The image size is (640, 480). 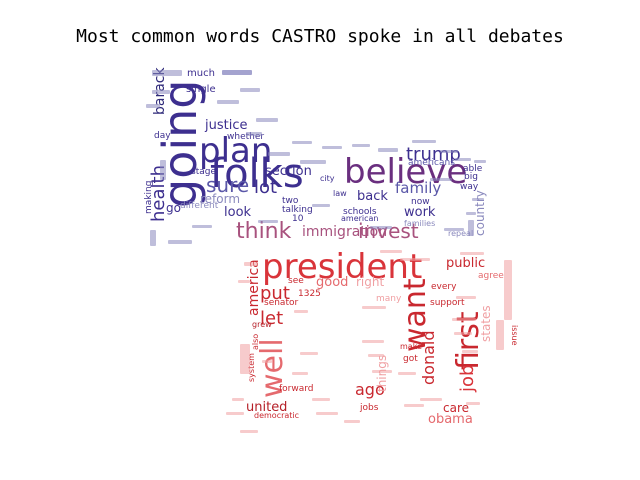 What do you see at coordinates (418, 188) in the screenshot?
I see `cloud-word-family: family` at bounding box center [418, 188].